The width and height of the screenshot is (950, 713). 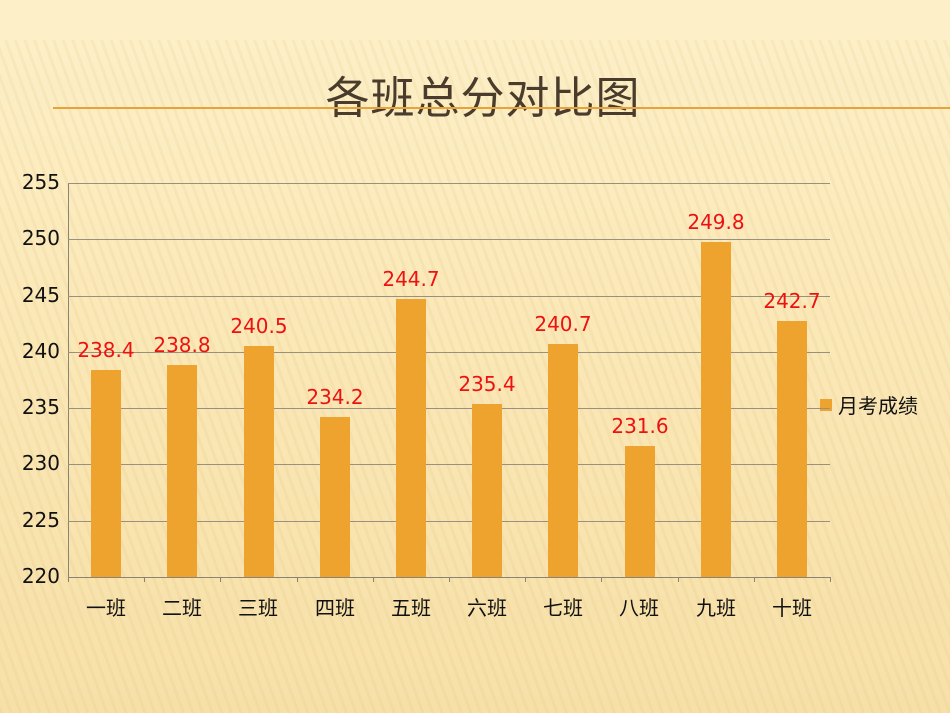 What do you see at coordinates (475, 20) in the screenshot?
I see `slide-background-top` at bounding box center [475, 20].